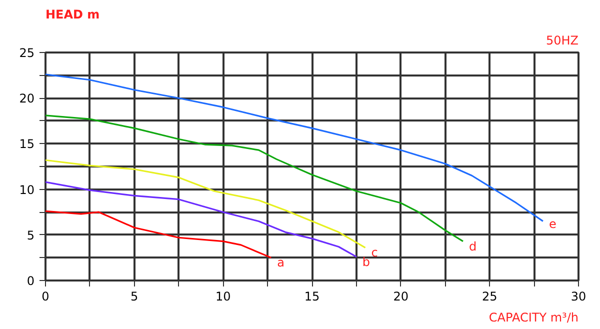  I want to click on x-tick-label: 20, so click(400, 297).